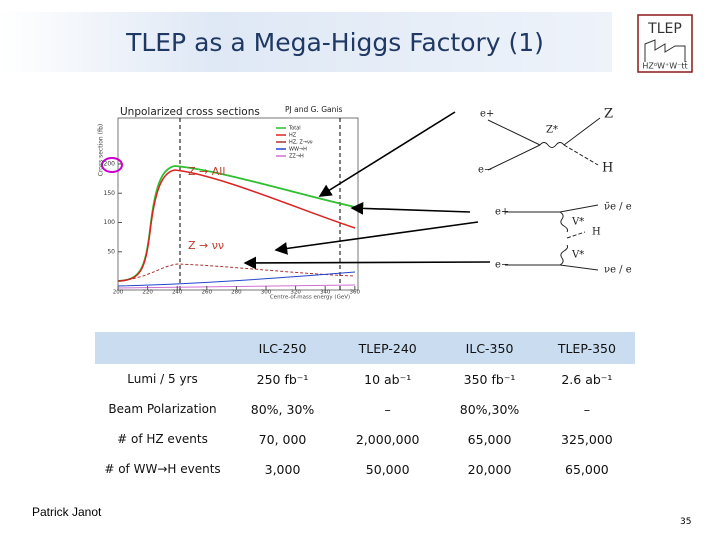  I want to click on title-band, so click(306, 42).